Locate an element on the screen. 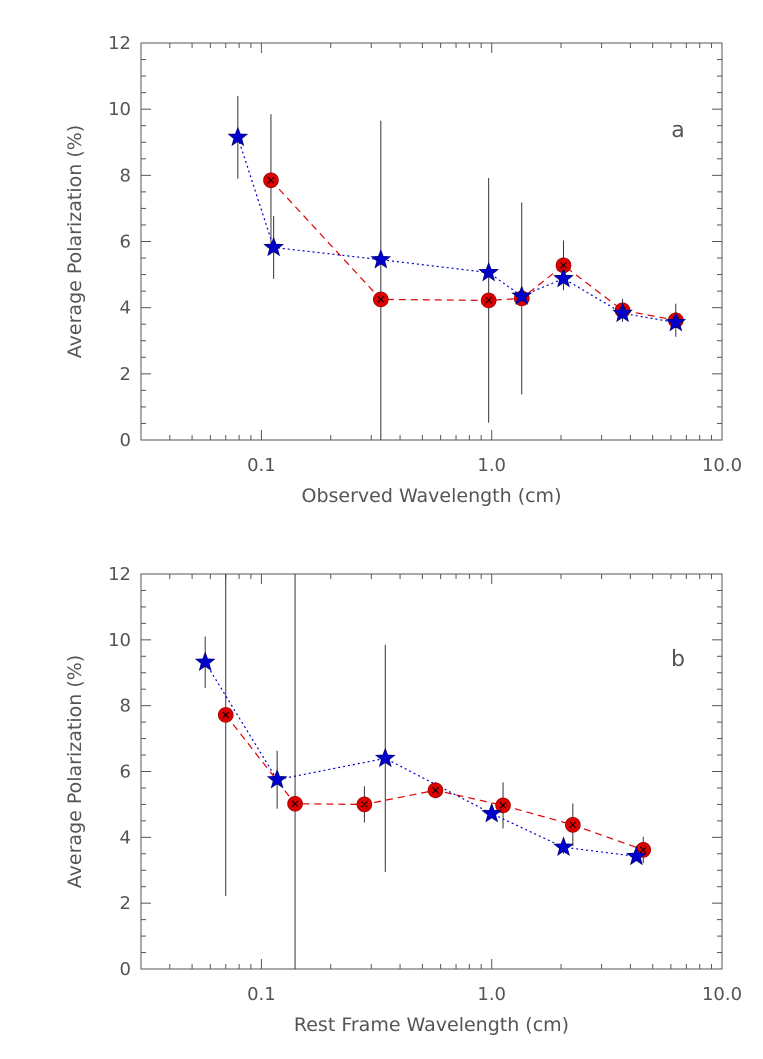 Image resolution: width=763 pixels, height=1059 pixels. x-axis-title: Rest Frame Wavelength (cm) is located at coordinates (431, 1025).